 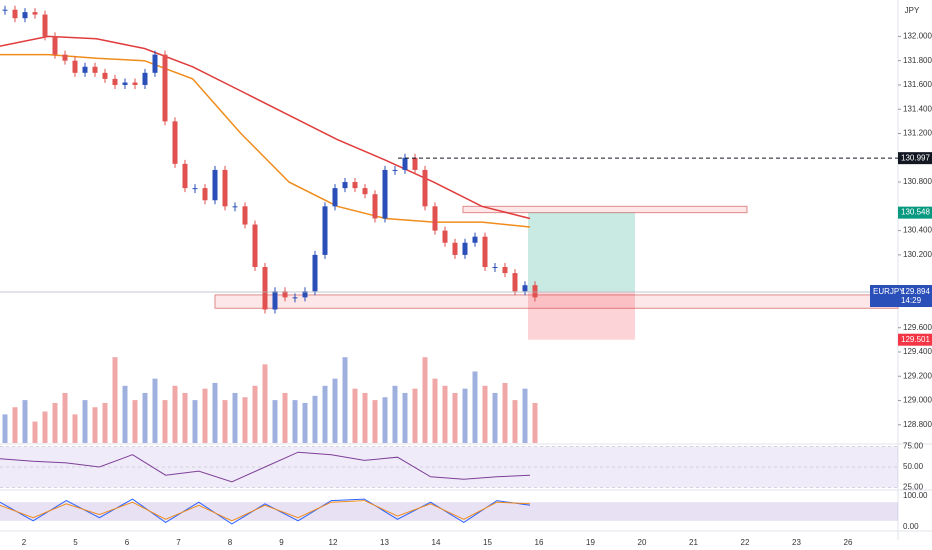 What do you see at coordinates (911, 300) in the screenshot?
I see `countdown-label: 14:29` at bounding box center [911, 300].